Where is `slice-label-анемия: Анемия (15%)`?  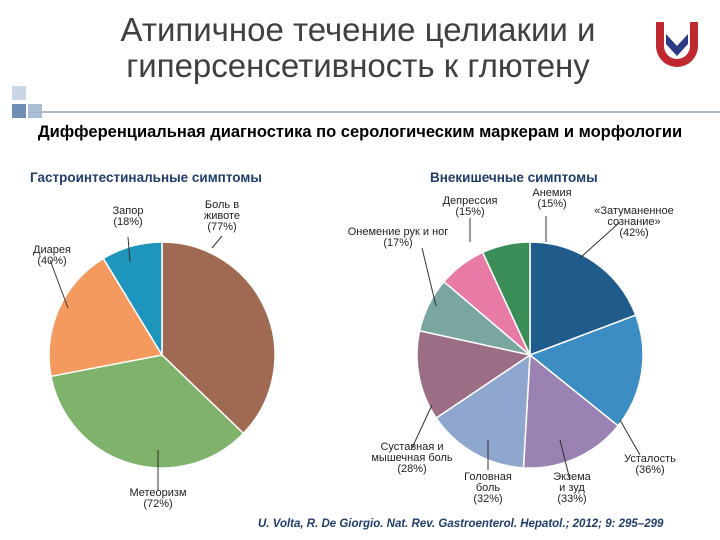
slice-label-анемия: Анемия (15%) is located at coordinates (551, 198).